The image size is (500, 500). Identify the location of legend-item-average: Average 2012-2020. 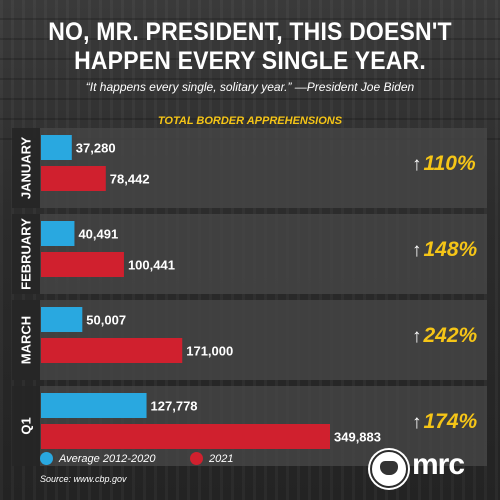
(97, 459).